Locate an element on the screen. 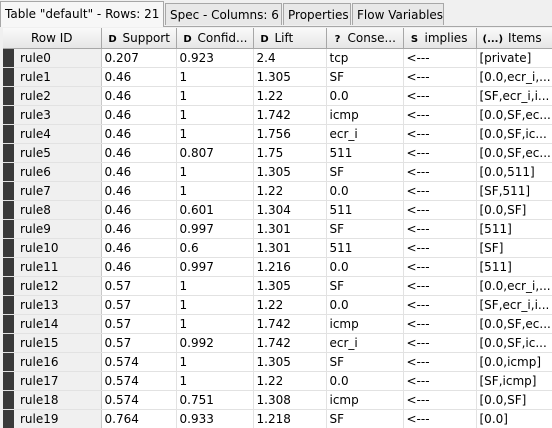 The height and width of the screenshot is (428, 552). row-id-cell: rule1 is located at coordinates (52, 77).